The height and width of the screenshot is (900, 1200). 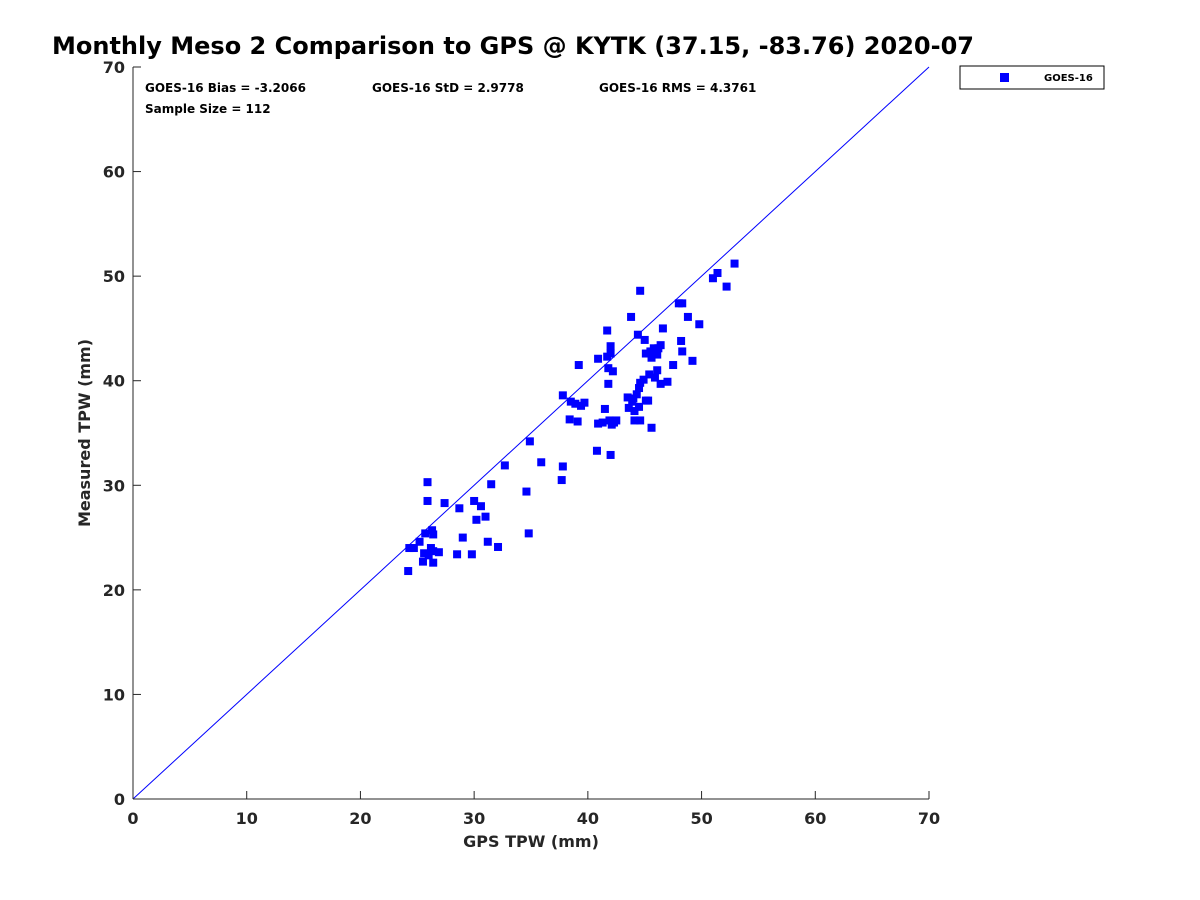 I want to click on x-tick-label: 0, so click(x=132, y=818).